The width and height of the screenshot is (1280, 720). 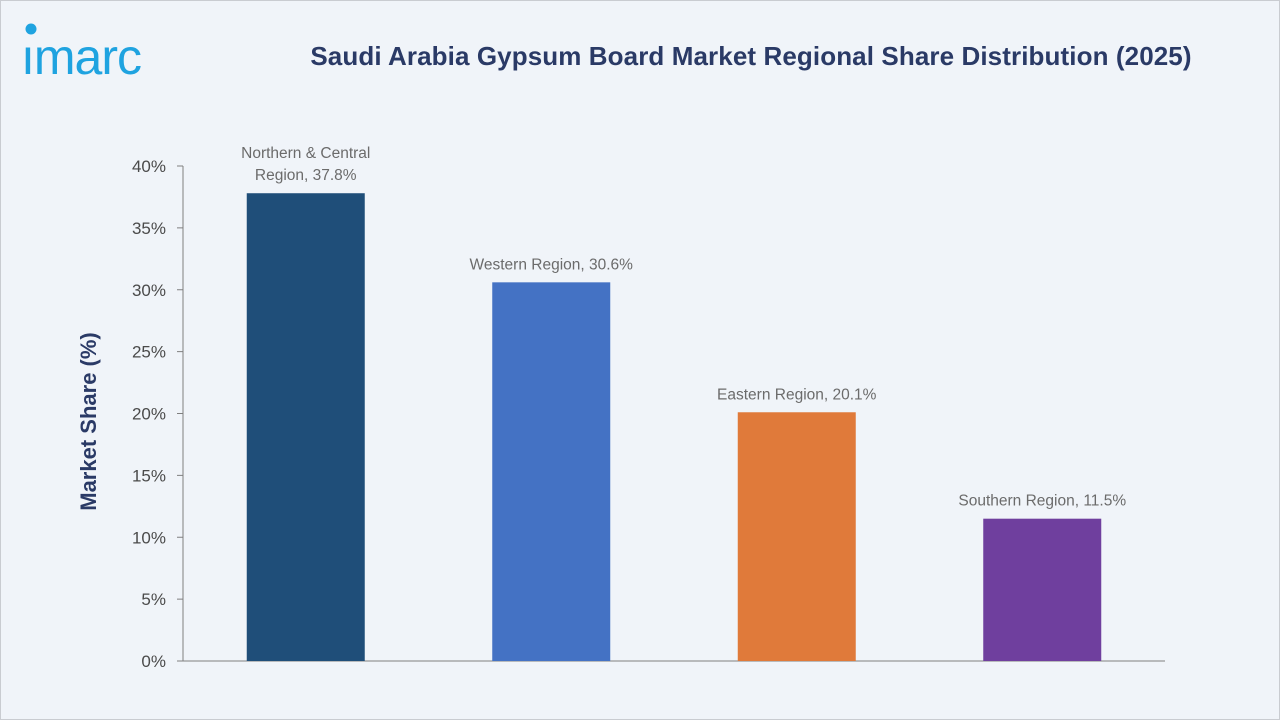 What do you see at coordinates (552, 264) in the screenshot?
I see `data-label-2: Western Region, 30.6%` at bounding box center [552, 264].